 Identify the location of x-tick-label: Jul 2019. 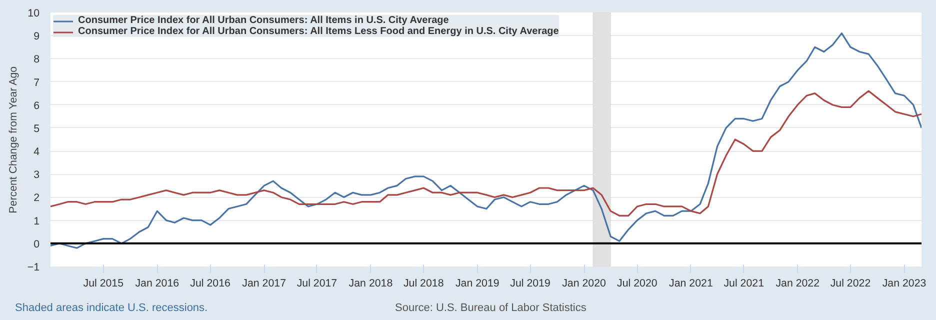
(530, 284).